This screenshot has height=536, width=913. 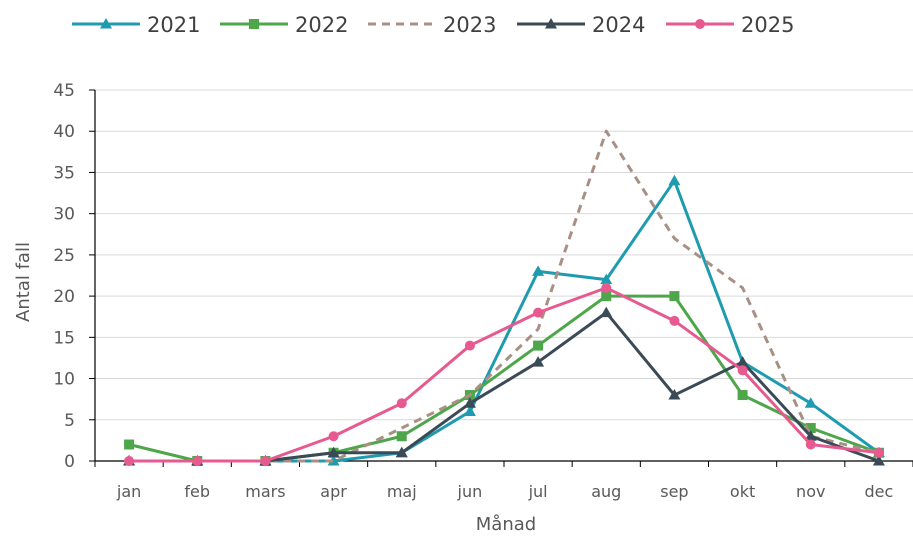 I want to click on legend-label: 2021, so click(x=173, y=25).